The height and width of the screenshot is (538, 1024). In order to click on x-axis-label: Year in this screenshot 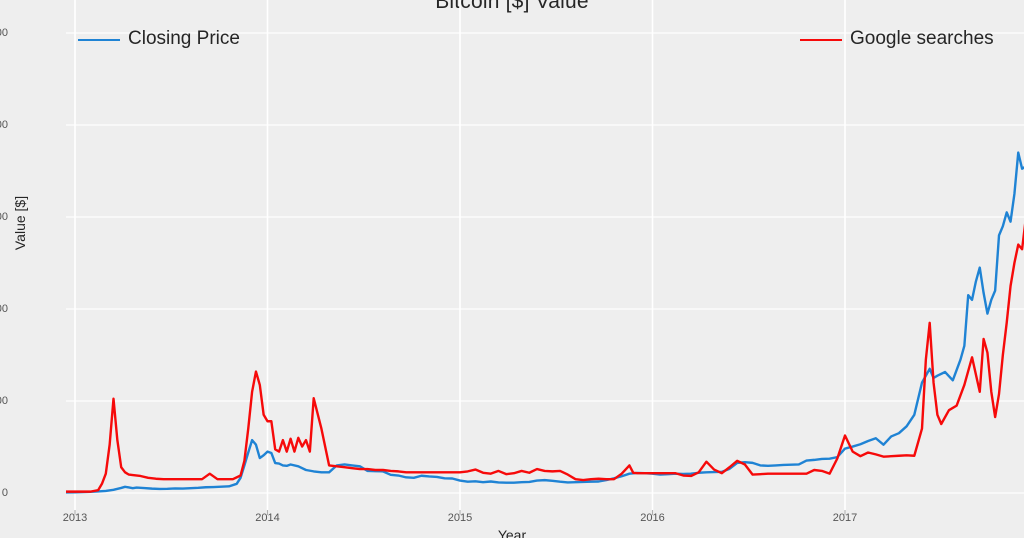, I will do `click(512, 532)`.